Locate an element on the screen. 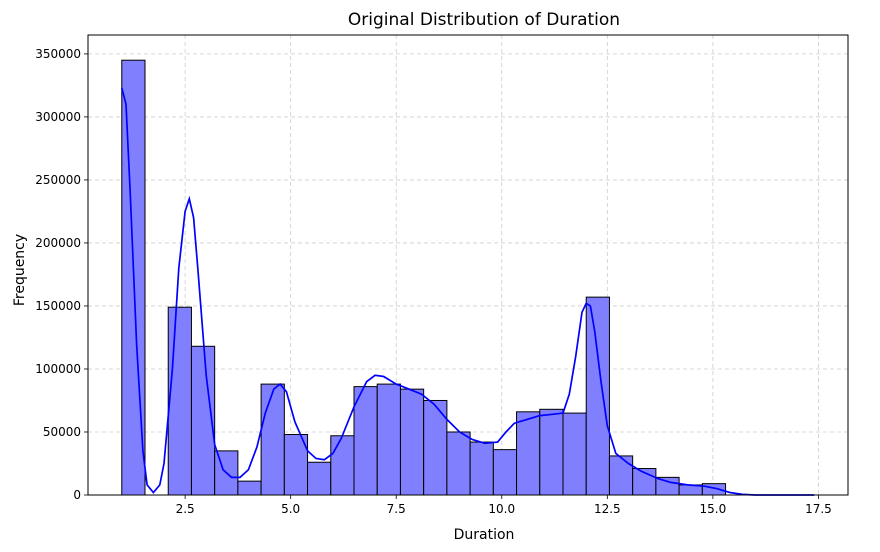 This screenshot has height=552, width=880. x-tick-label: 10.0 is located at coordinates (501, 509).